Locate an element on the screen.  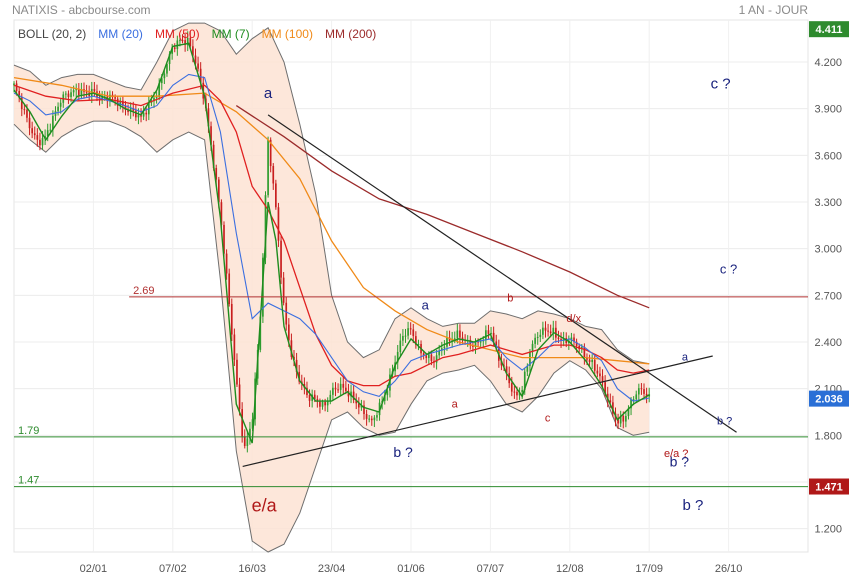
wave-label: e/a ? is located at coordinates (676, 454).